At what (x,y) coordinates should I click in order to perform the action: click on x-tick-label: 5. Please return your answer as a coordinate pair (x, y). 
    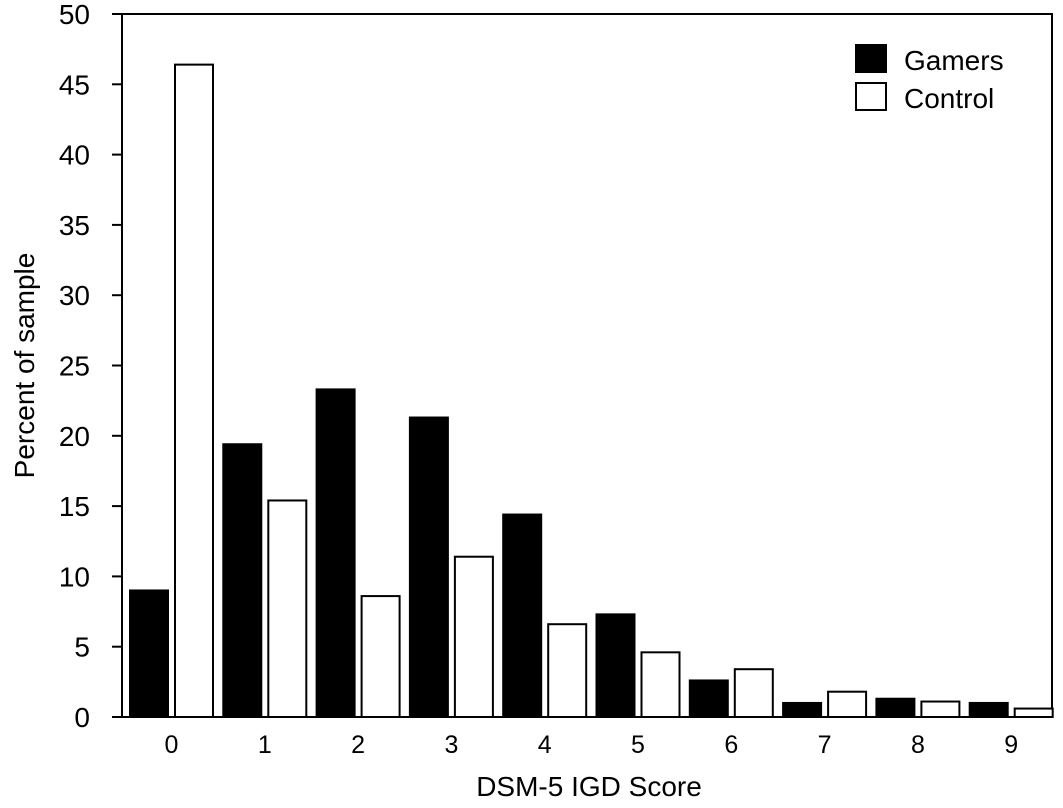
    Looking at the image, I should click on (638, 745).